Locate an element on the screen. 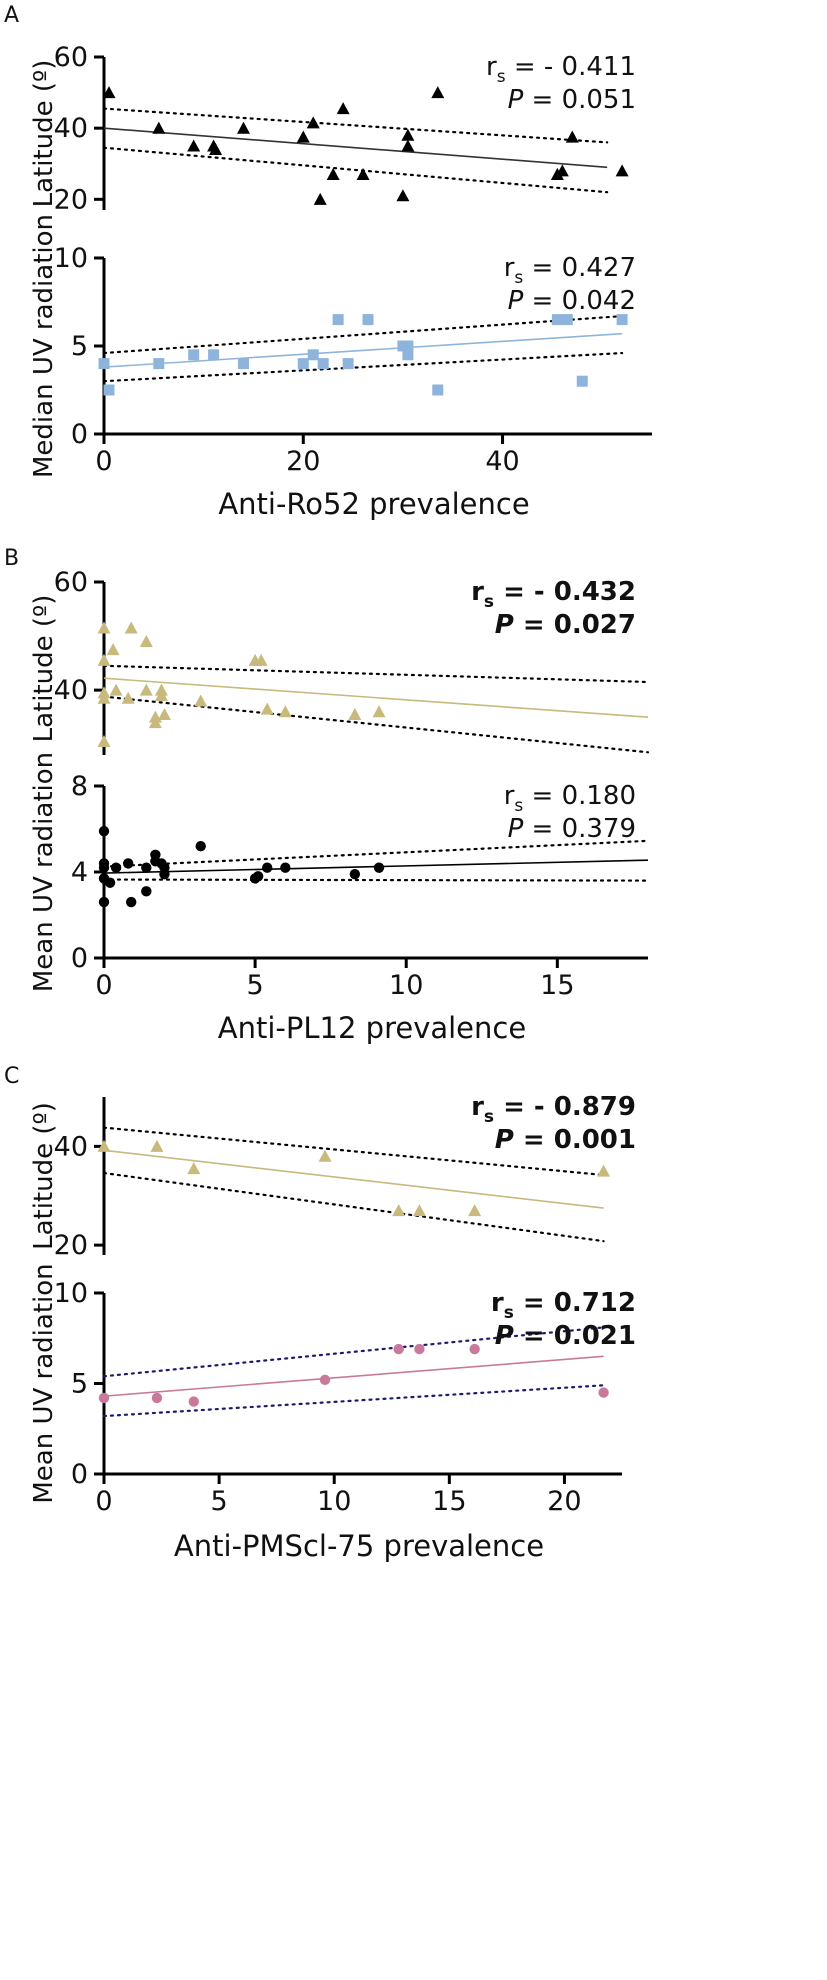  panel-letter: B is located at coordinates (11, 558).